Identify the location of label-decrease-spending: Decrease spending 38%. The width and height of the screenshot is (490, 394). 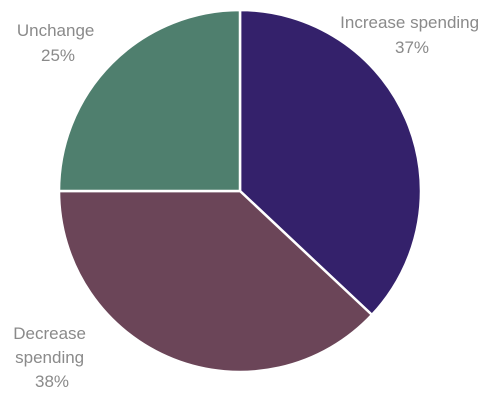
(52, 357).